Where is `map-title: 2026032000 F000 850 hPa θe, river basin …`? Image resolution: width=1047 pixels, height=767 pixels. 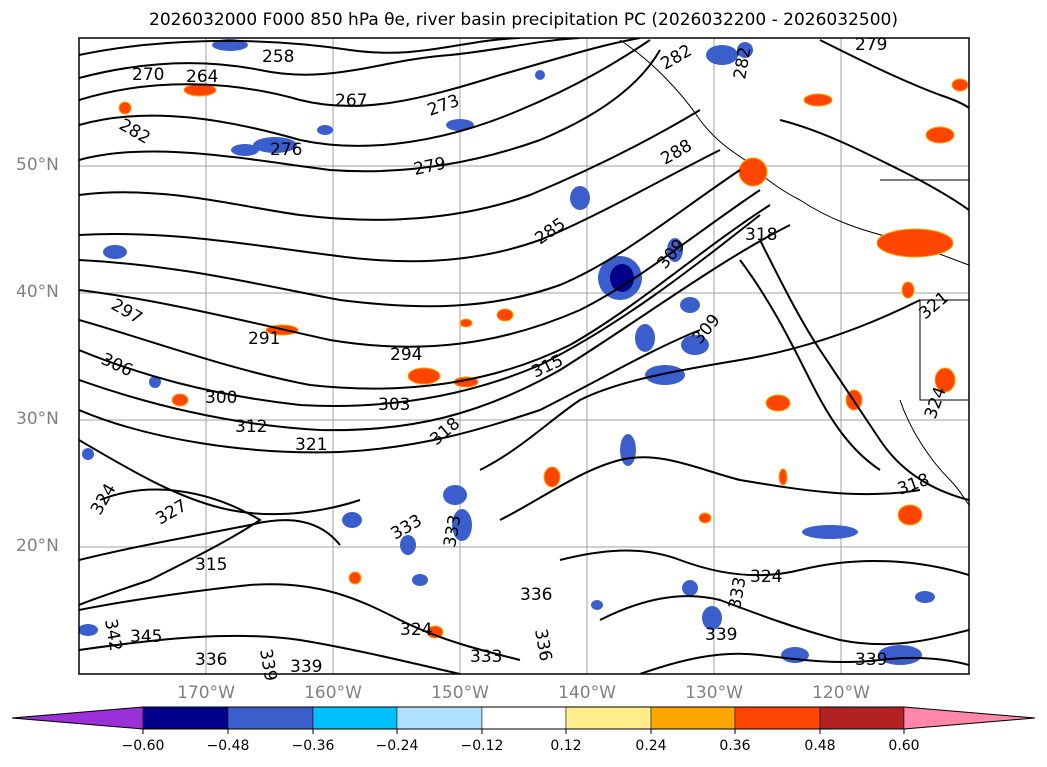 map-title: 2026032000 F000 850 hPa θe, river basin … is located at coordinates (523, 20).